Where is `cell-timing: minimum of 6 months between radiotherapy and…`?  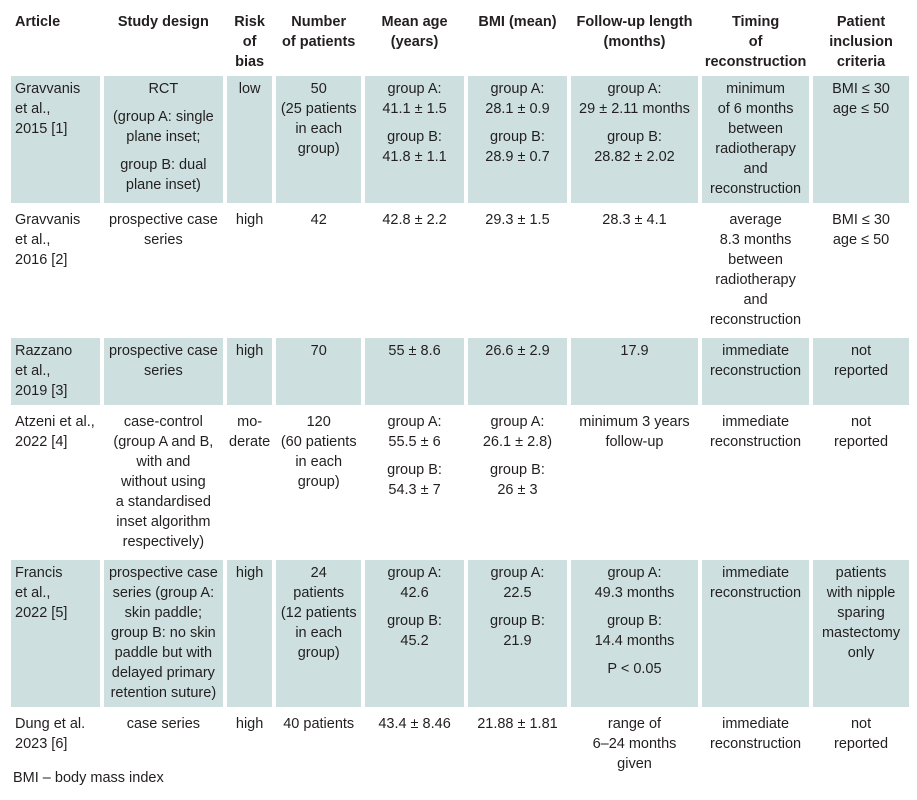
cell-timing: minimum of 6 months between radiotherapy and… is located at coordinates (756, 139).